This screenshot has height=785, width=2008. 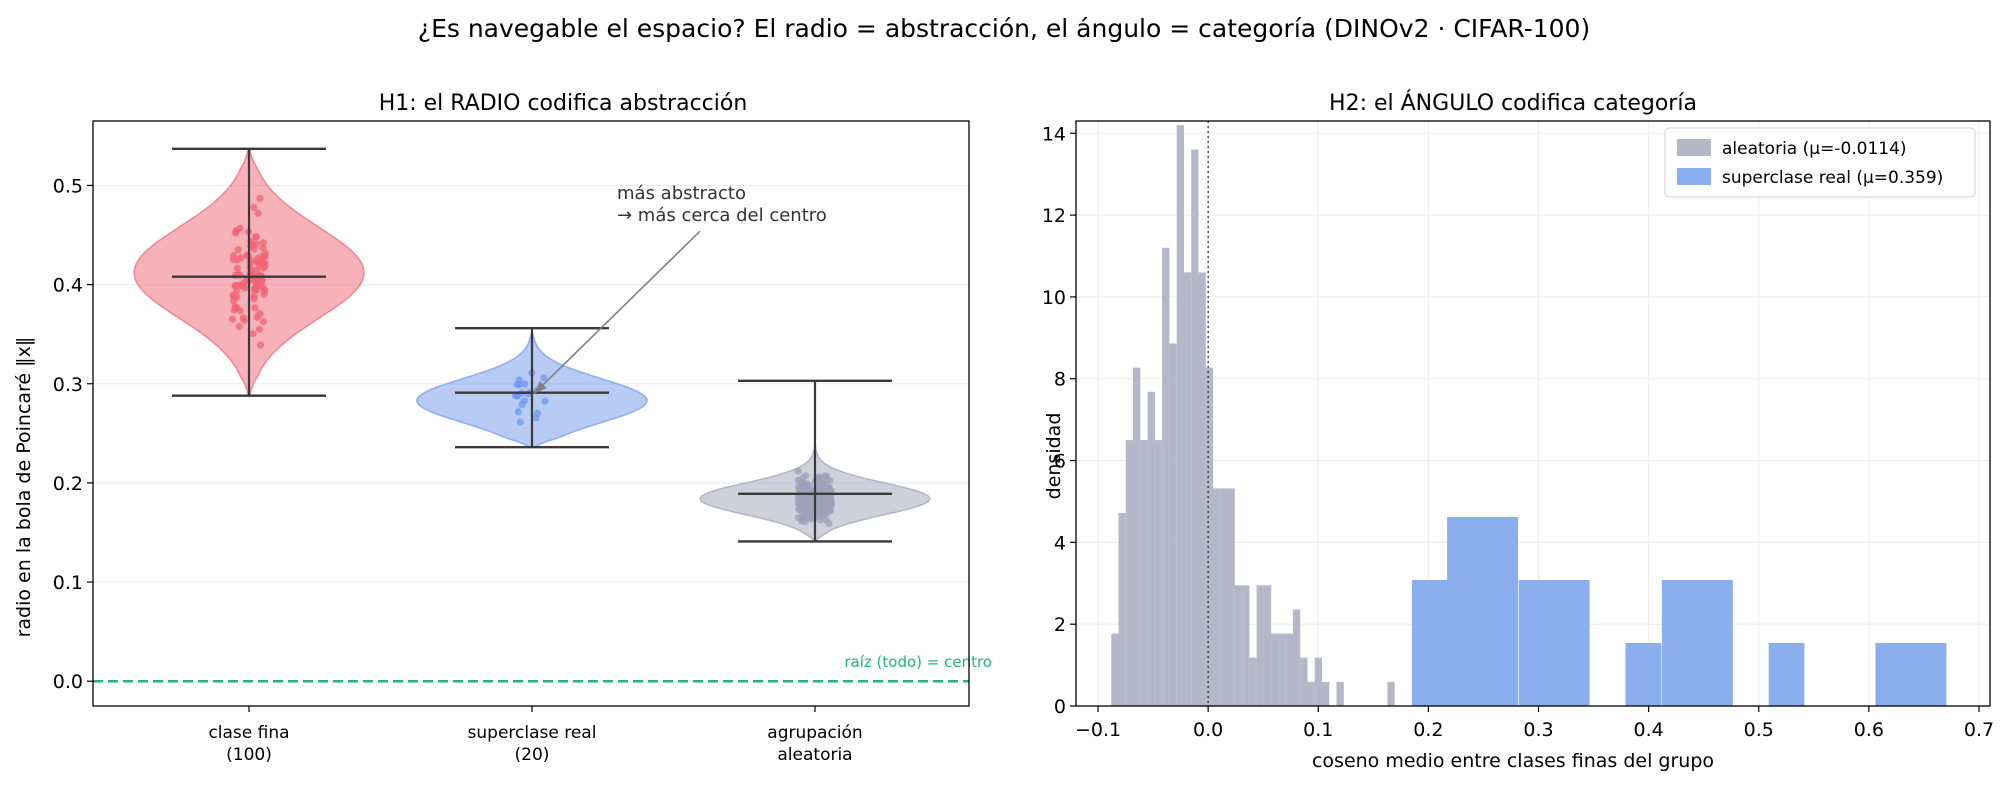 I want to click on right-x-tick-label: 0.2, so click(x=1428, y=730).